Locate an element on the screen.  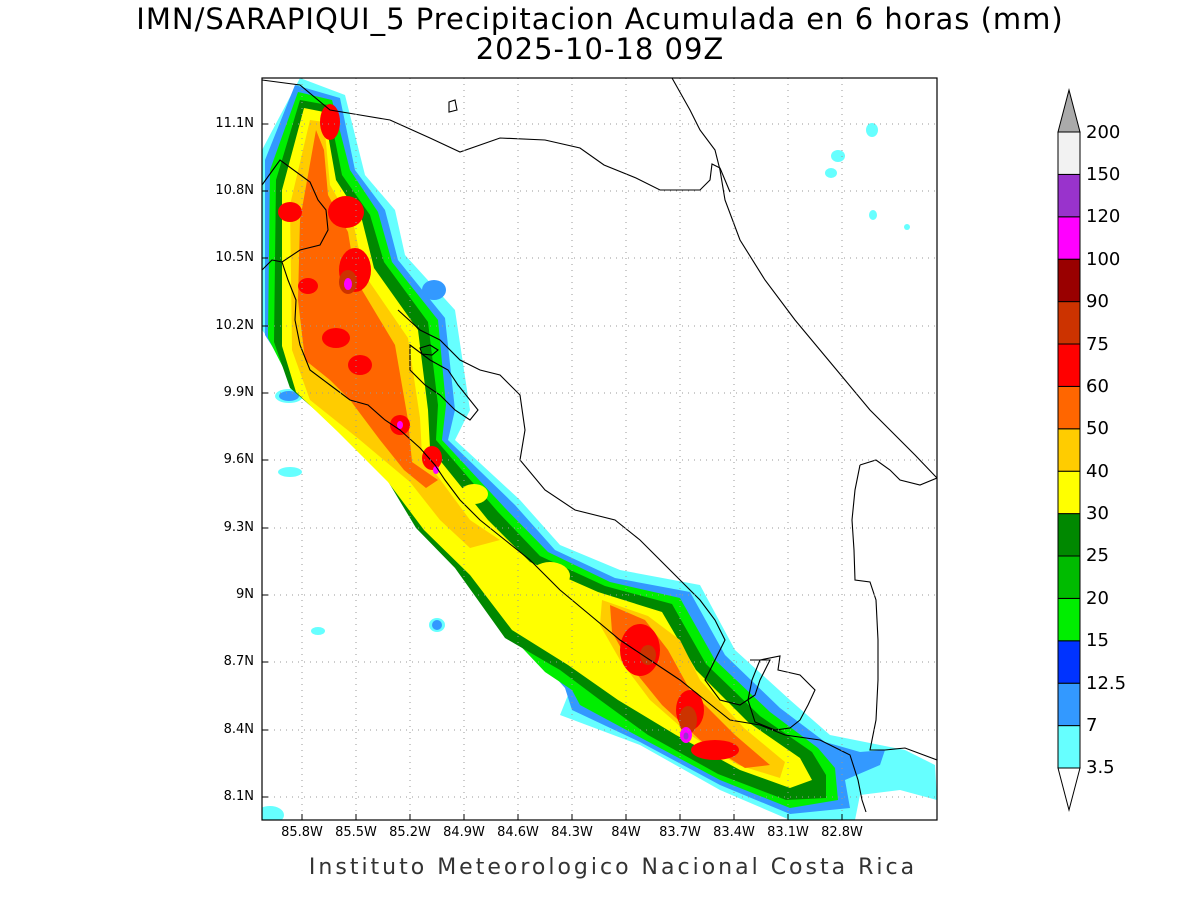
colorbar-label: 200 is located at coordinates (1103, 132).